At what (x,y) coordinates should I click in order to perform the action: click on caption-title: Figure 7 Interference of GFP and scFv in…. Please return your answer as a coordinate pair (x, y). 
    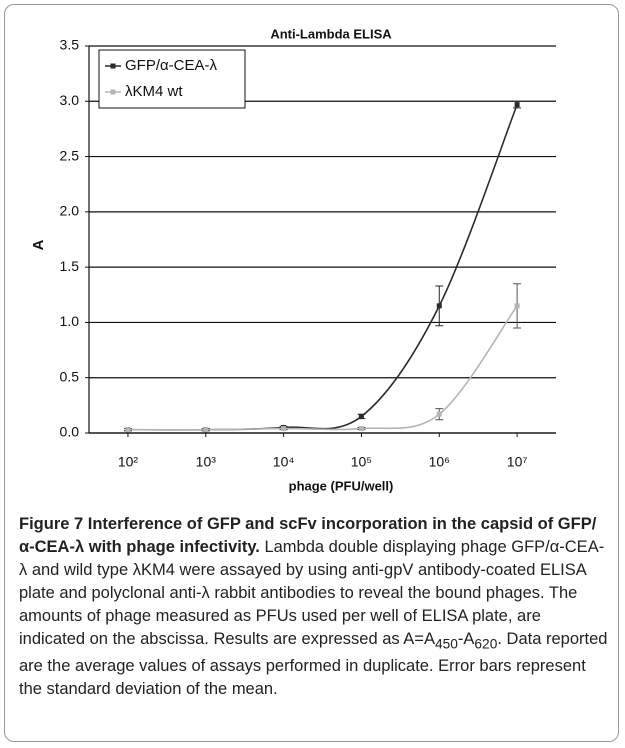
    Looking at the image, I should click on (308, 535).